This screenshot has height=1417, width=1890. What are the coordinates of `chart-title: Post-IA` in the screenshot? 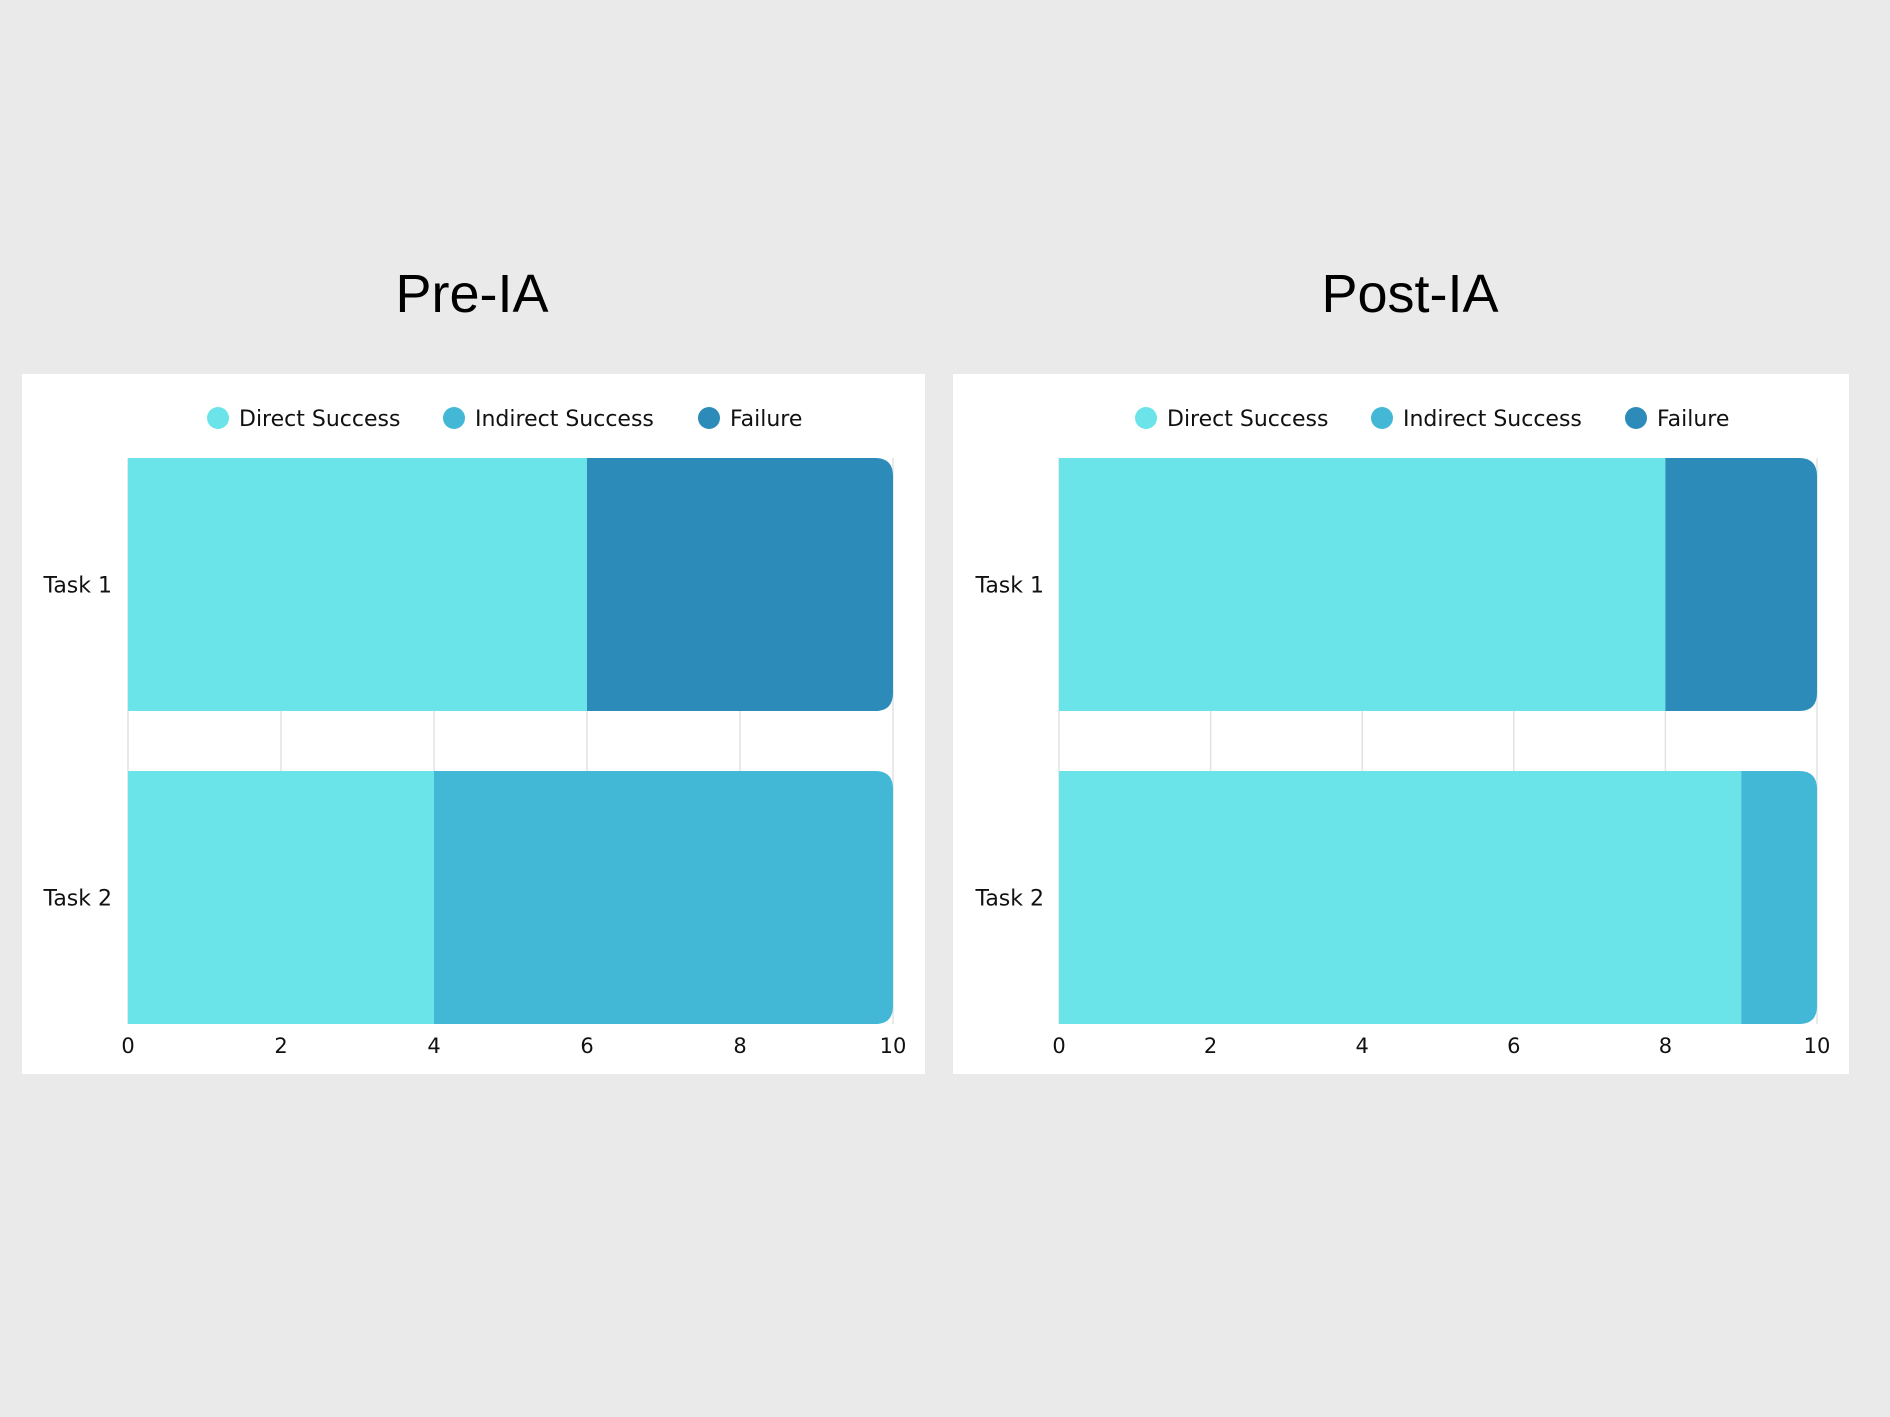 It's located at (1409, 294).